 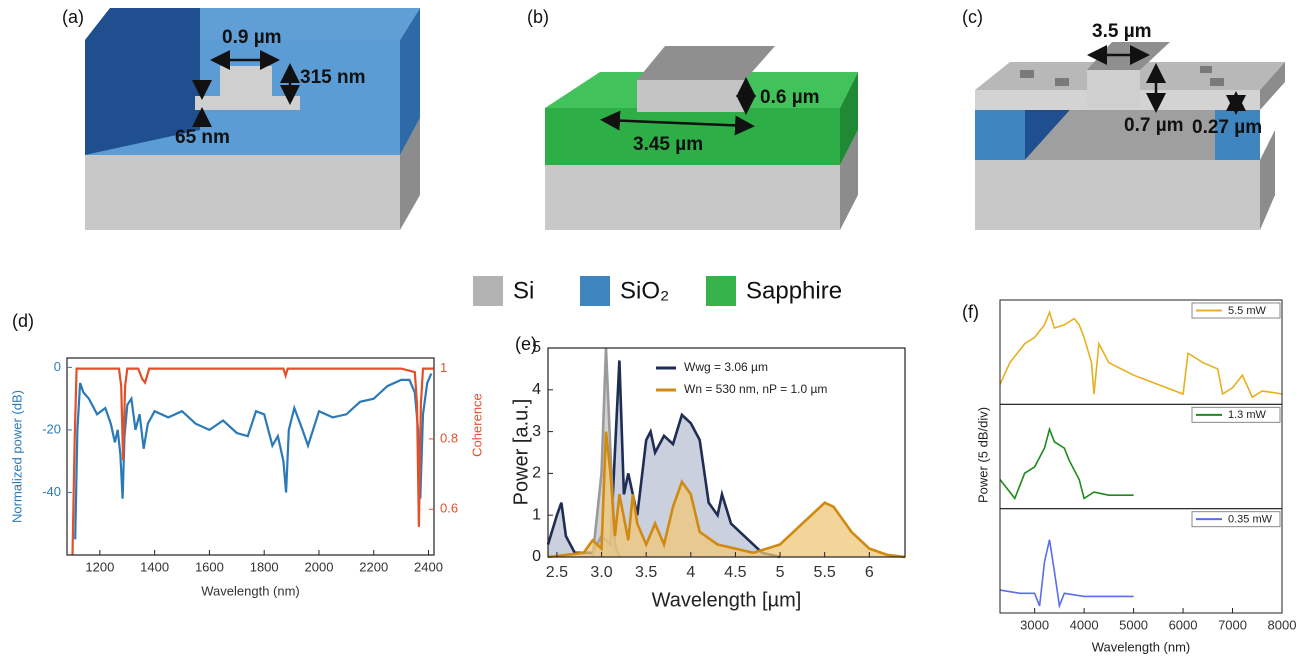 I want to click on y-axis-label: Power (5 dB/div), so click(x=982, y=455).